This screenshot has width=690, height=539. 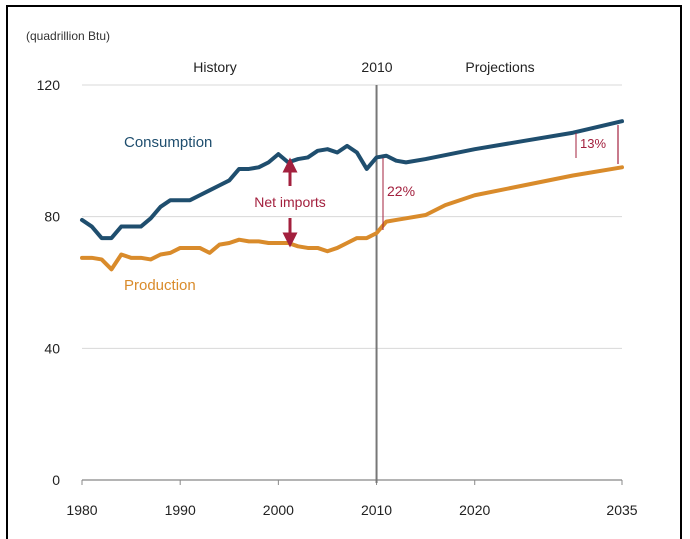 What do you see at coordinates (49, 85) in the screenshot?
I see `y-tick-label: 120` at bounding box center [49, 85].